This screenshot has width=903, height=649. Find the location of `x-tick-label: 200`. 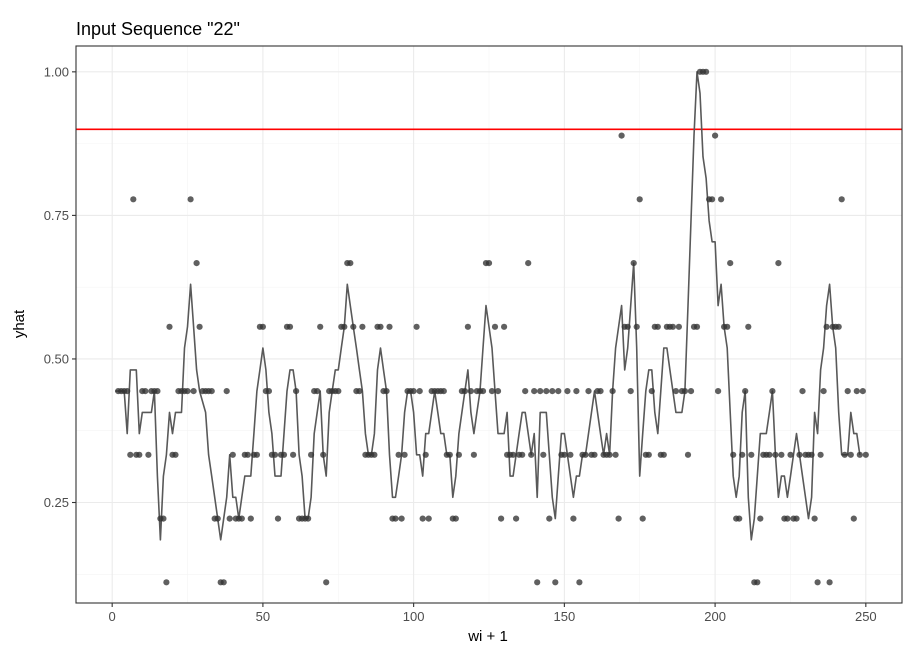

x-tick-label: 200 is located at coordinates (715, 616).